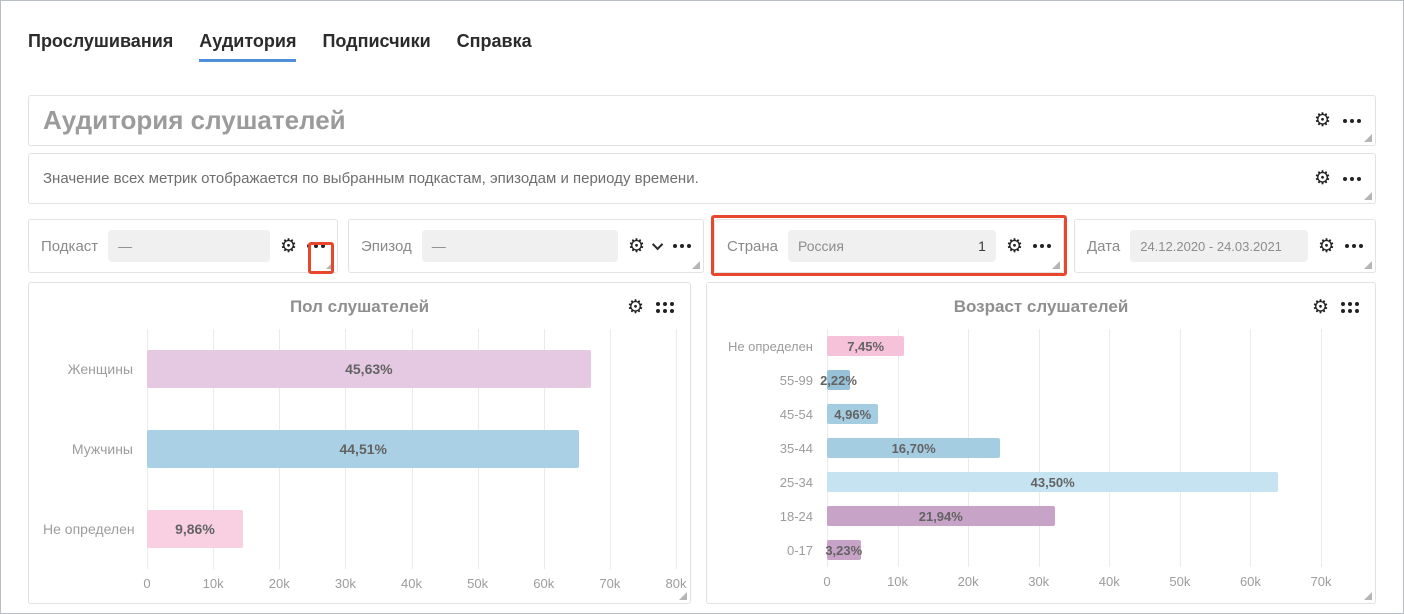 Image resolution: width=1404 pixels, height=614 pixels. I want to click on chart-bar: 45,63%, so click(369, 369).